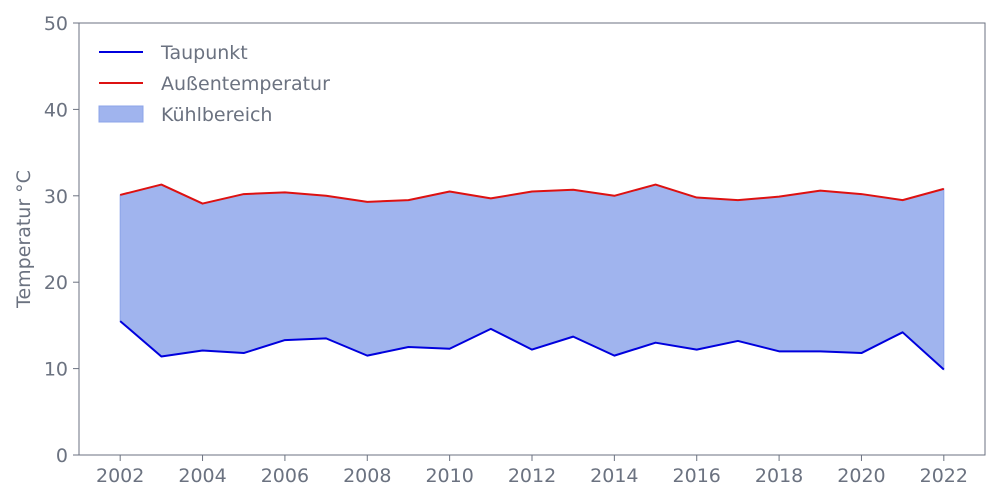 Image resolution: width=1000 pixels, height=500 pixels. What do you see at coordinates (216, 115) in the screenshot?
I see `legend-label: Kühlbereich` at bounding box center [216, 115].